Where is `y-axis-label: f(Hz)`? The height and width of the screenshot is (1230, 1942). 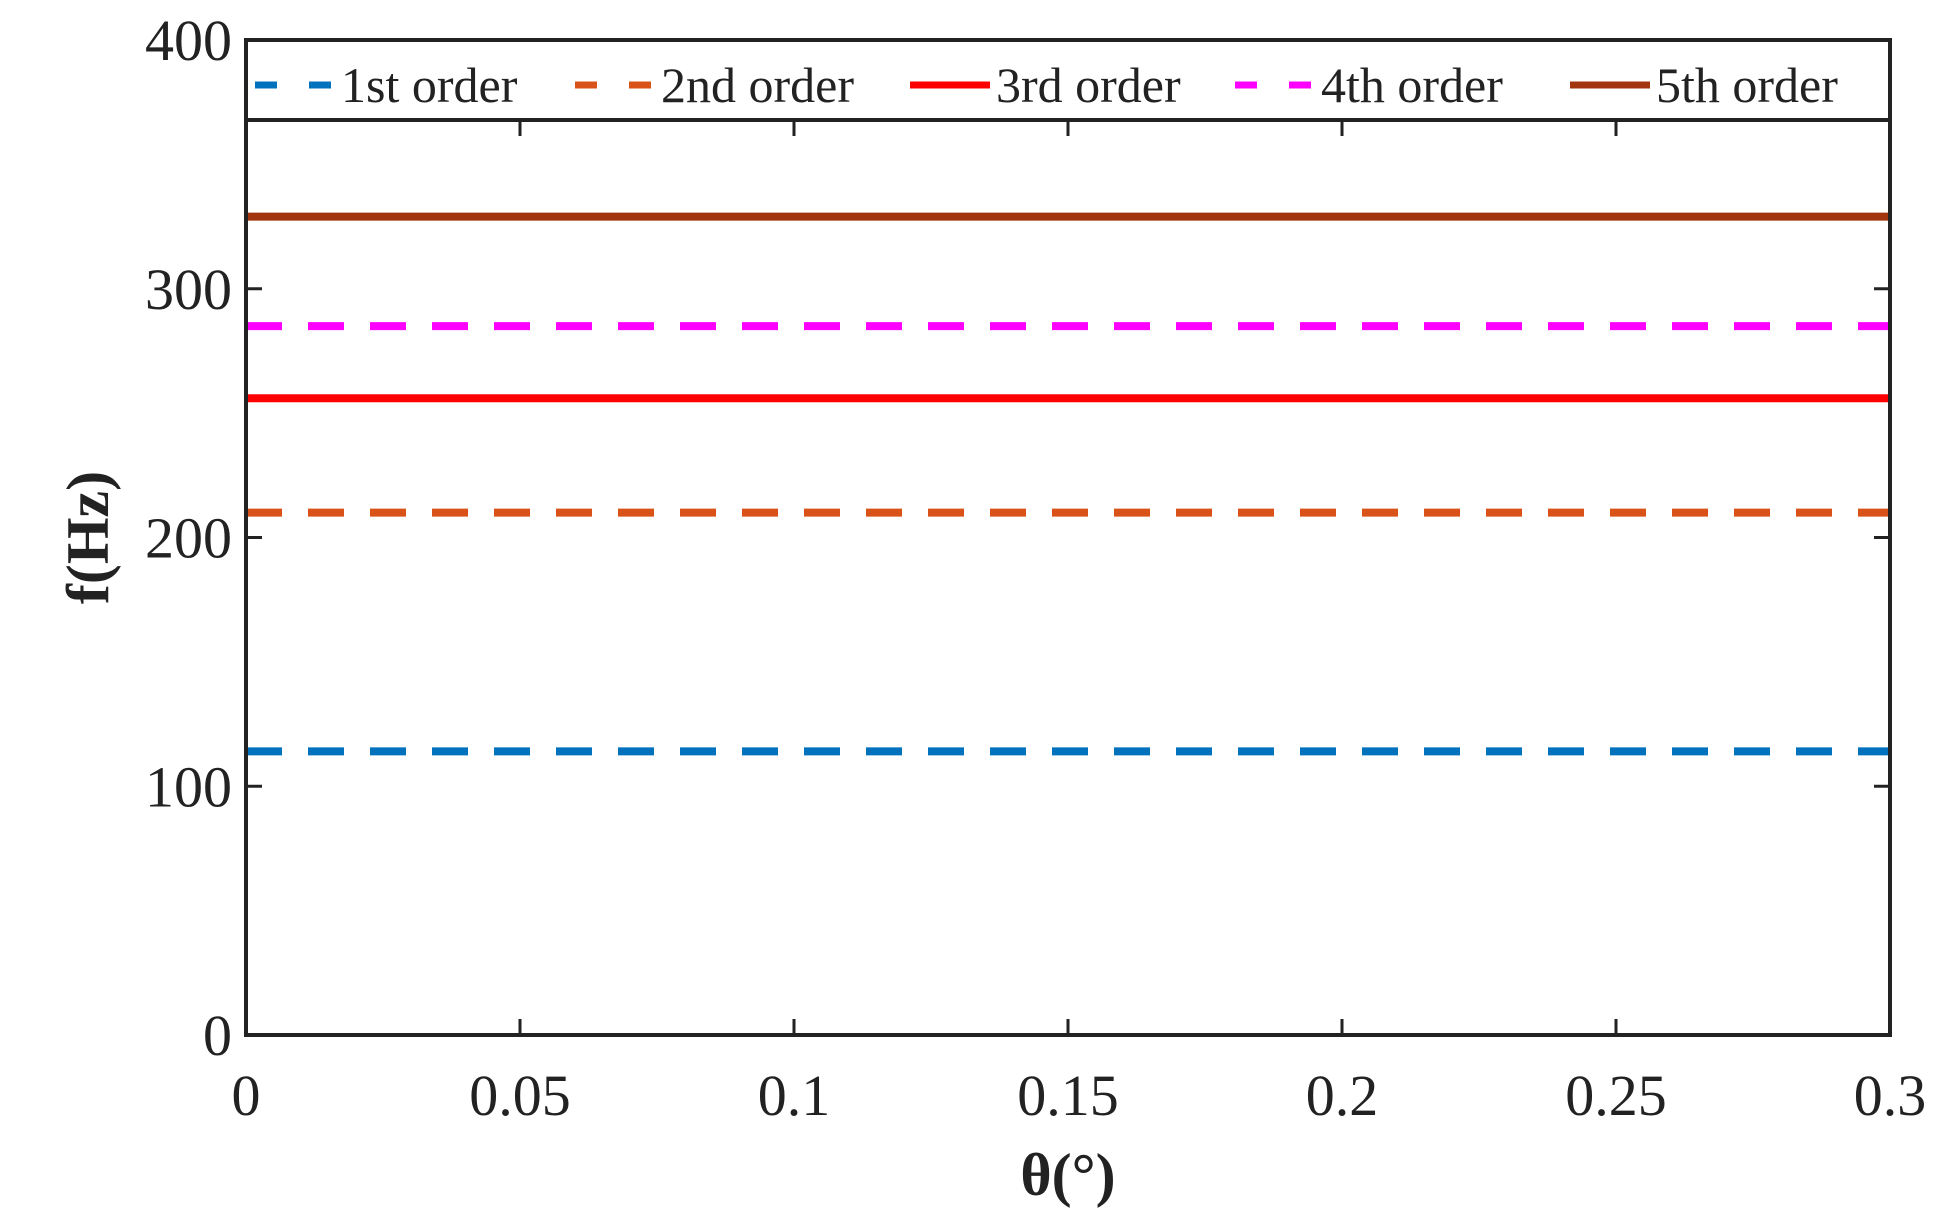 y-axis-label: f(Hz) is located at coordinates (88, 537).